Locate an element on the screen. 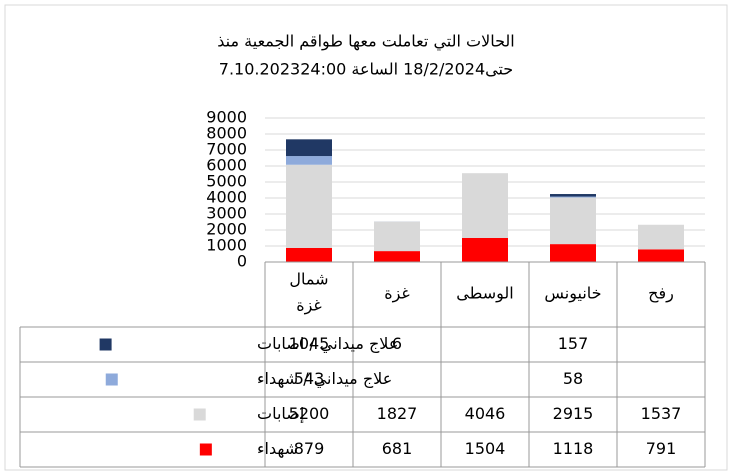  table-value: 1827 is located at coordinates (397, 413).